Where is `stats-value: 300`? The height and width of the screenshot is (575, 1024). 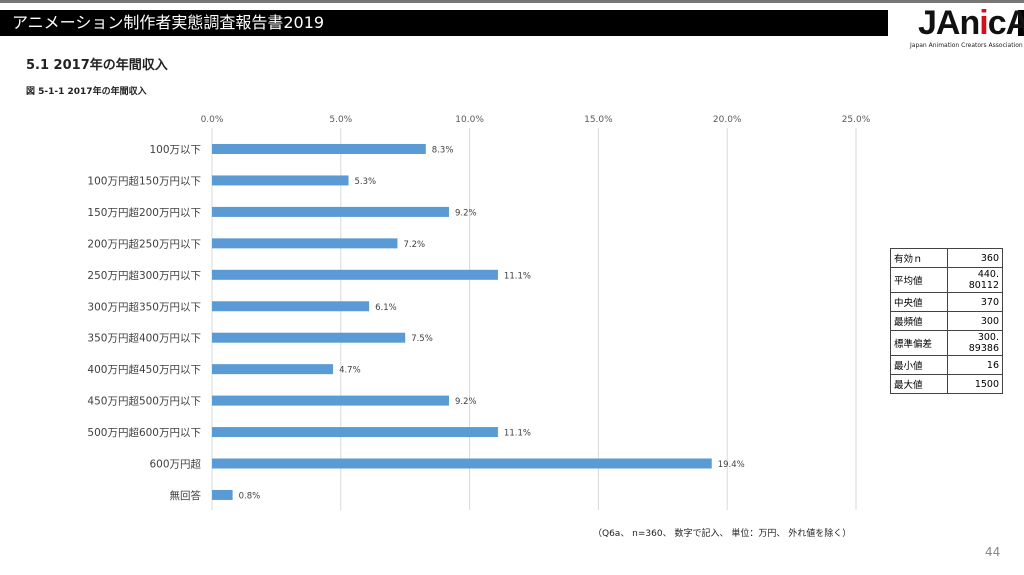 stats-value: 300 is located at coordinates (975, 321).